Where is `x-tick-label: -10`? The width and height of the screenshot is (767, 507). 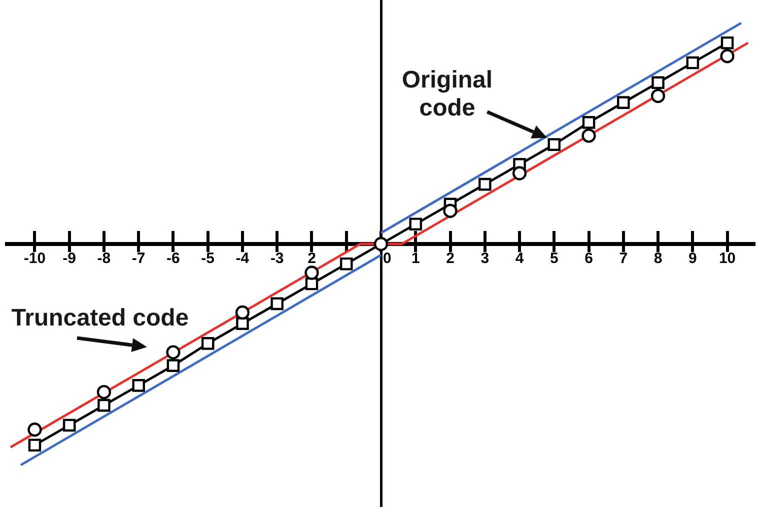
x-tick-label: -10 is located at coordinates (35, 259).